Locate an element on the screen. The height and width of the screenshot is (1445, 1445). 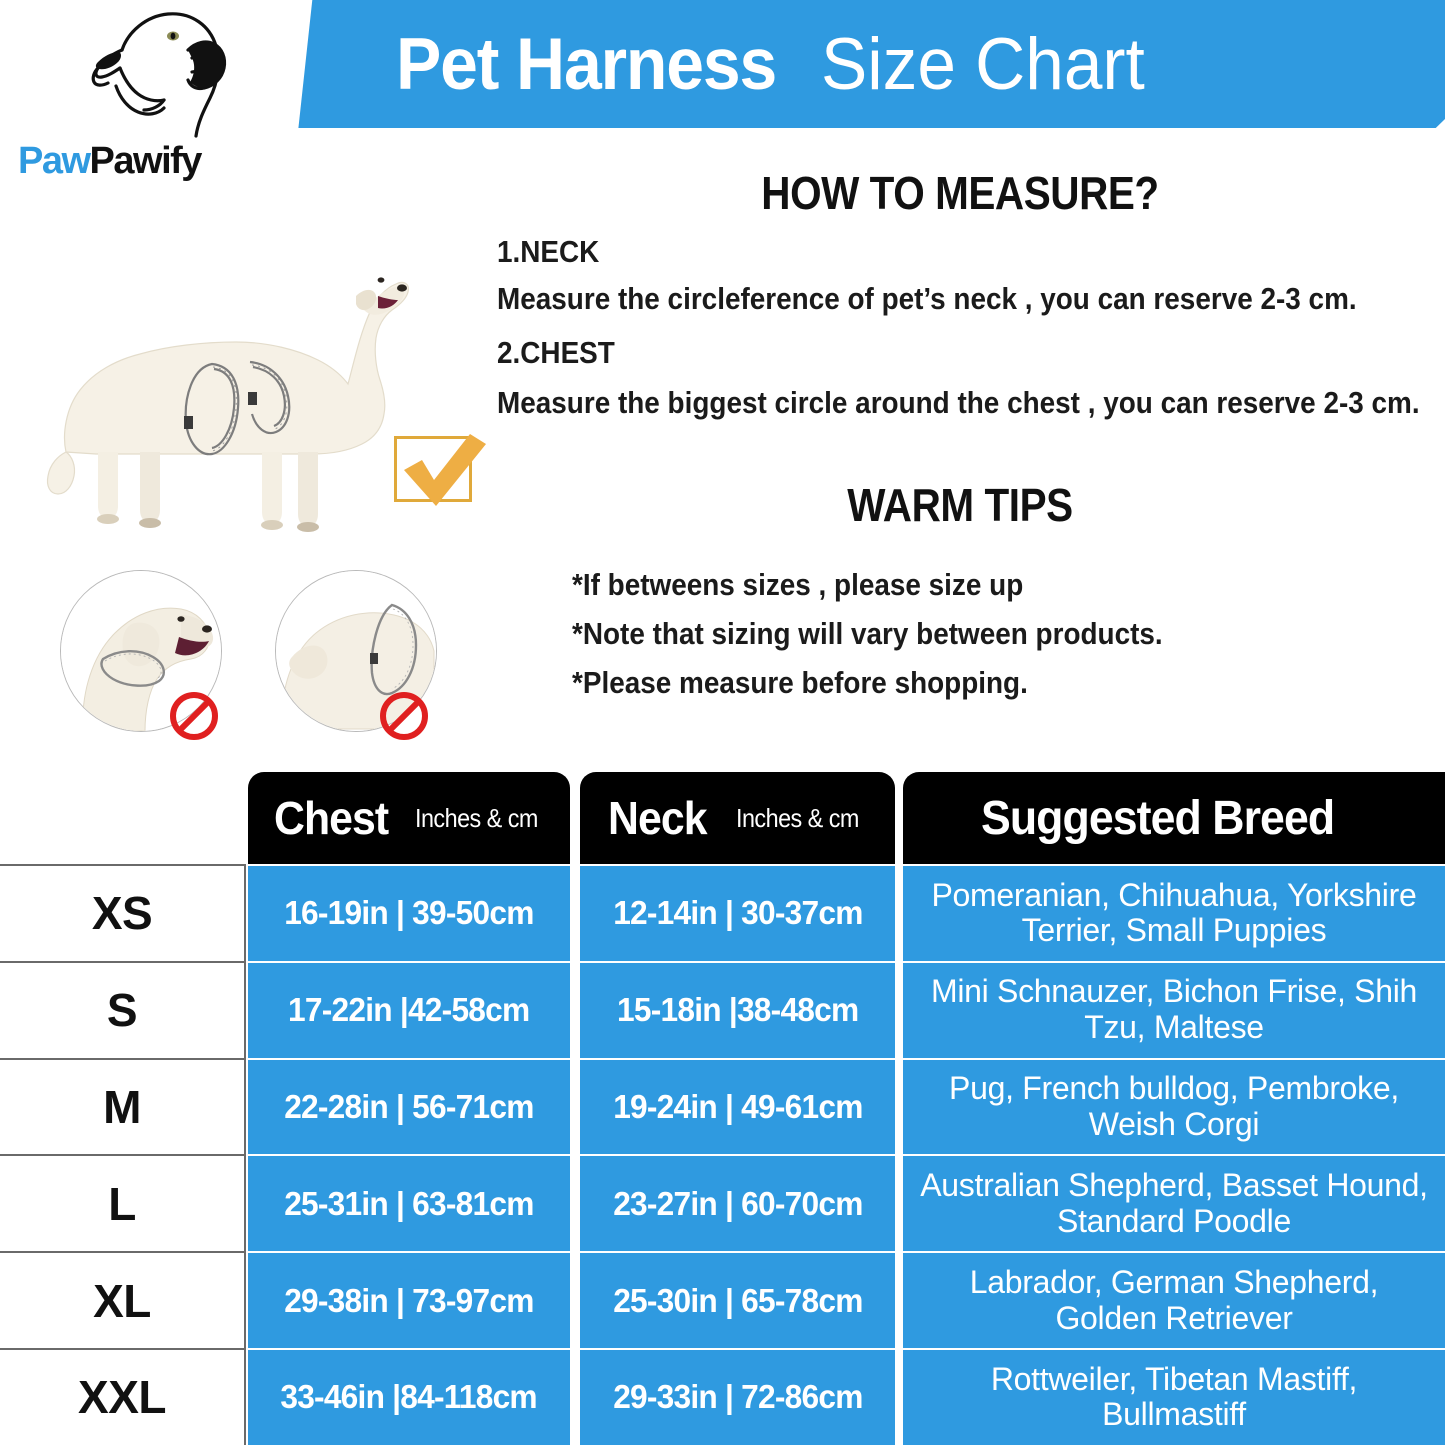
cell-chest-value: 29-38in | 73-97cm is located at coordinates (409, 1300).